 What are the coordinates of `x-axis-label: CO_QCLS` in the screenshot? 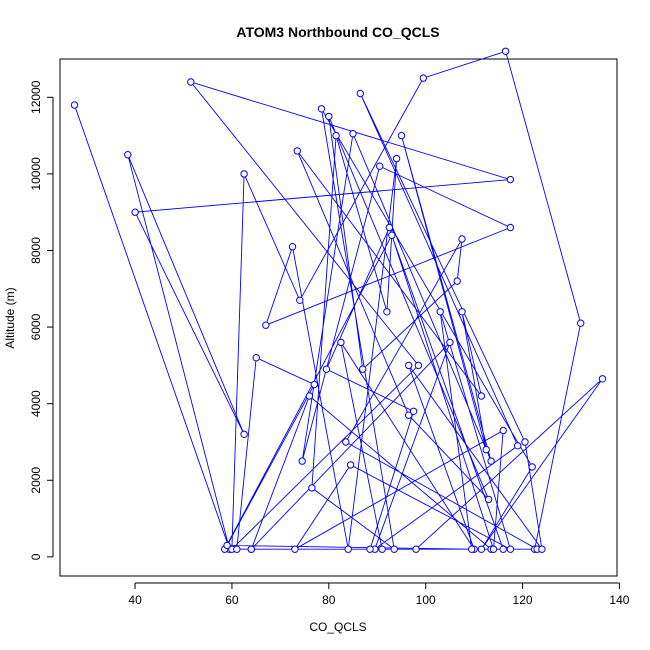 It's located at (337, 627).